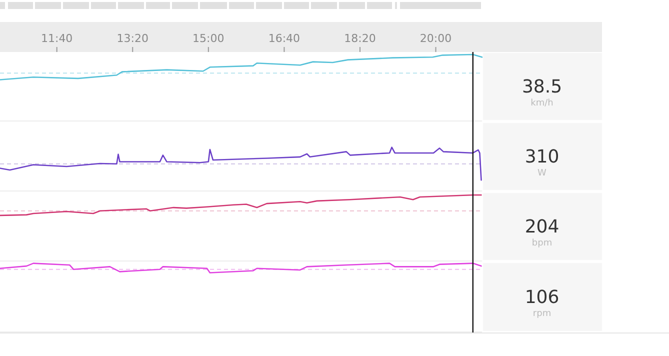 The image size is (669, 356). Describe the element at coordinates (542, 314) in the screenshot. I see `text: rpm` at that location.